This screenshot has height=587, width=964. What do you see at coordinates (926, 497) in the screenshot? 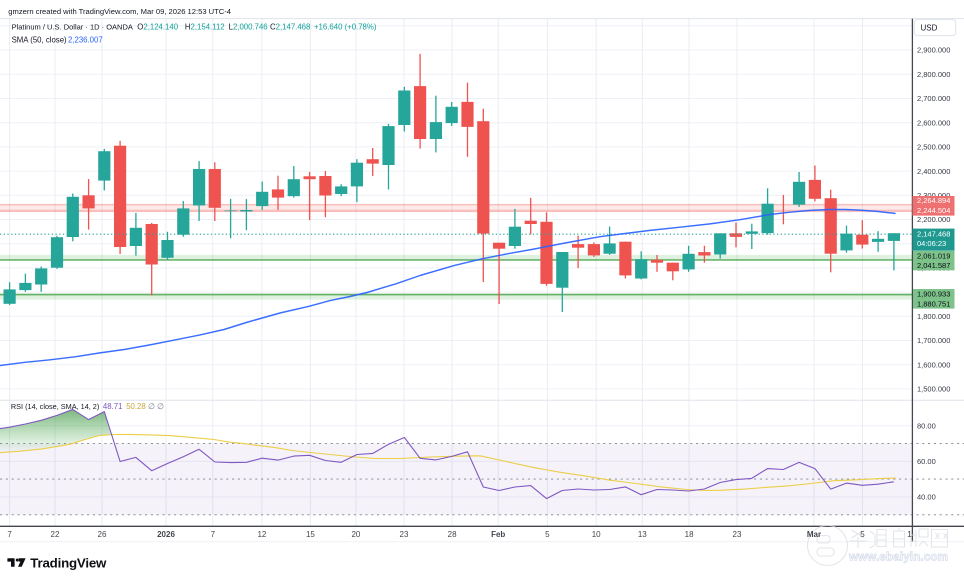
I see `svg-text: 40.00` at bounding box center [926, 497].